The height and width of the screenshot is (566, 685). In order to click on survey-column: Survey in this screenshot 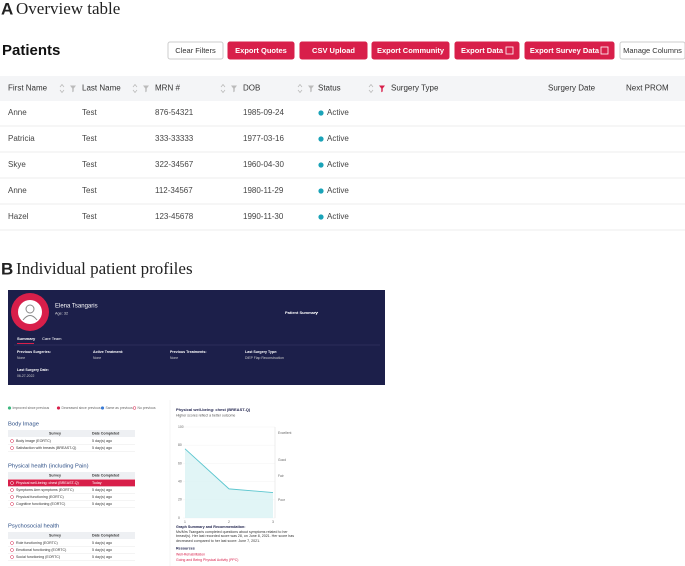, I will do `click(55, 475)`.